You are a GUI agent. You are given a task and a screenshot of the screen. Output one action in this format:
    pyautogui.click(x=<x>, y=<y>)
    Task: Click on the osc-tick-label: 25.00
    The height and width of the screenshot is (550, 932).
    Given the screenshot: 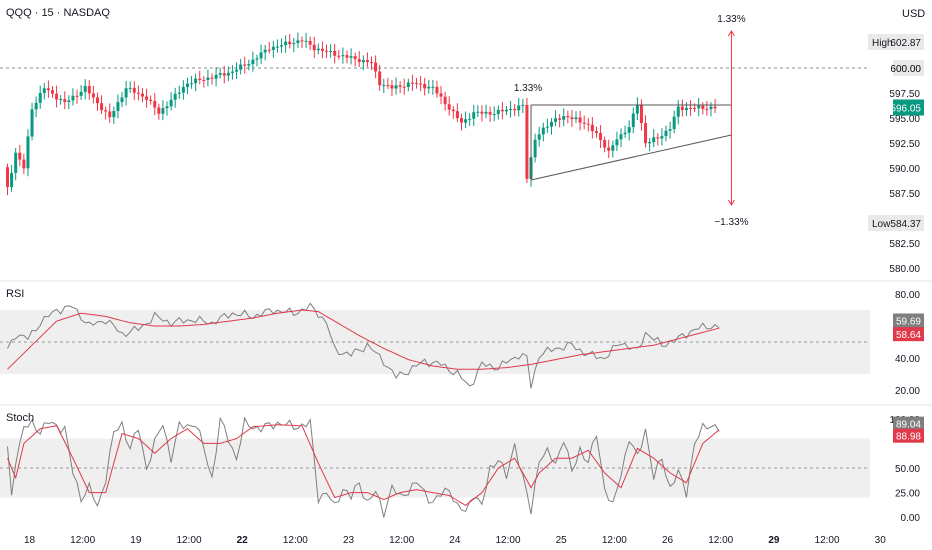 What is the action you would take?
    pyautogui.click(x=907, y=494)
    